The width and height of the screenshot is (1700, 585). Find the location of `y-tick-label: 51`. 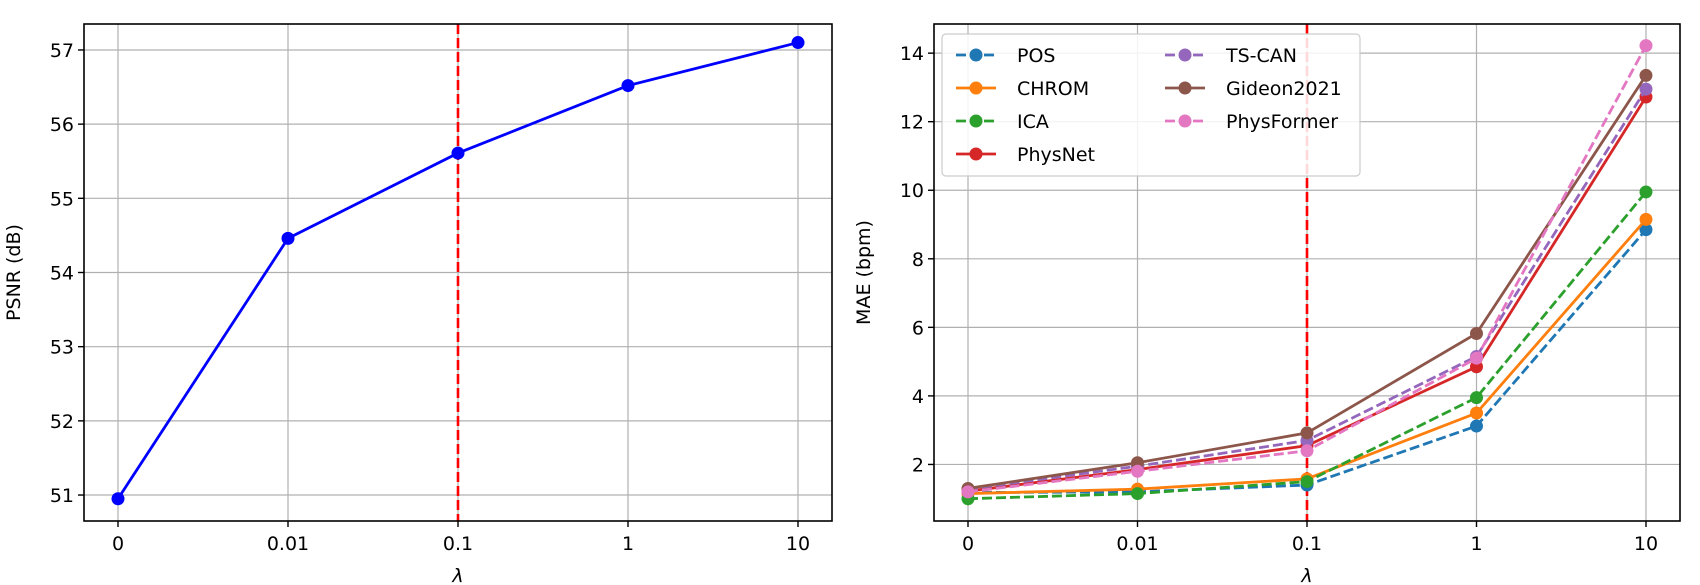

y-tick-label: 51 is located at coordinates (62, 496).